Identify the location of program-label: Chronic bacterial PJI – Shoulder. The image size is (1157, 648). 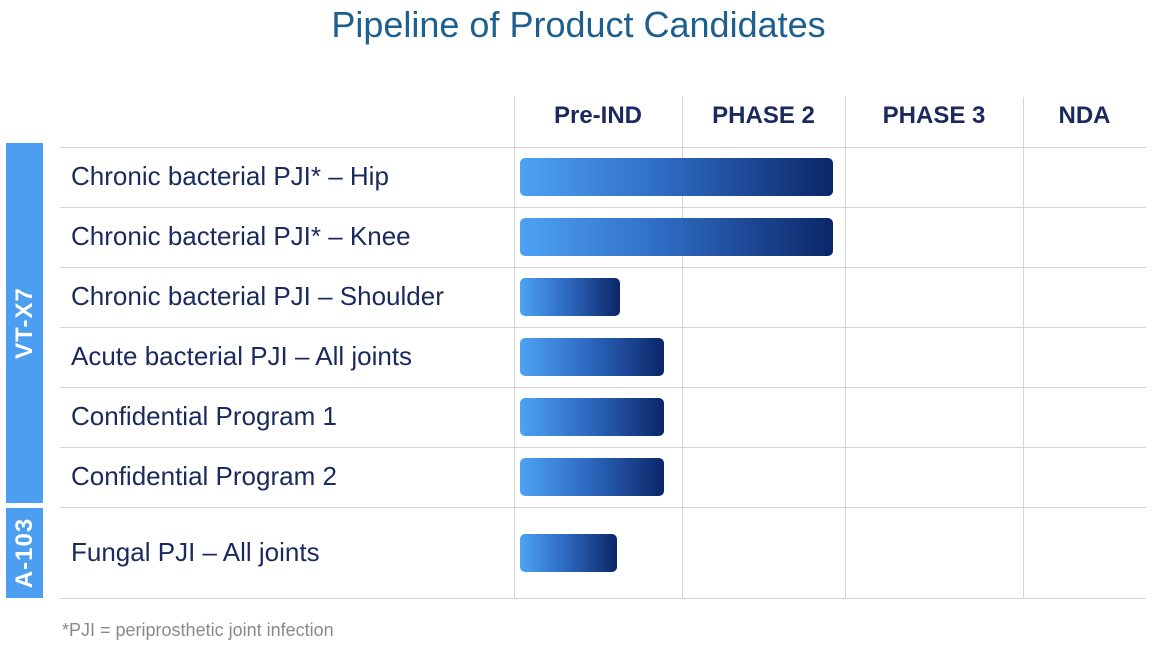
(257, 296).